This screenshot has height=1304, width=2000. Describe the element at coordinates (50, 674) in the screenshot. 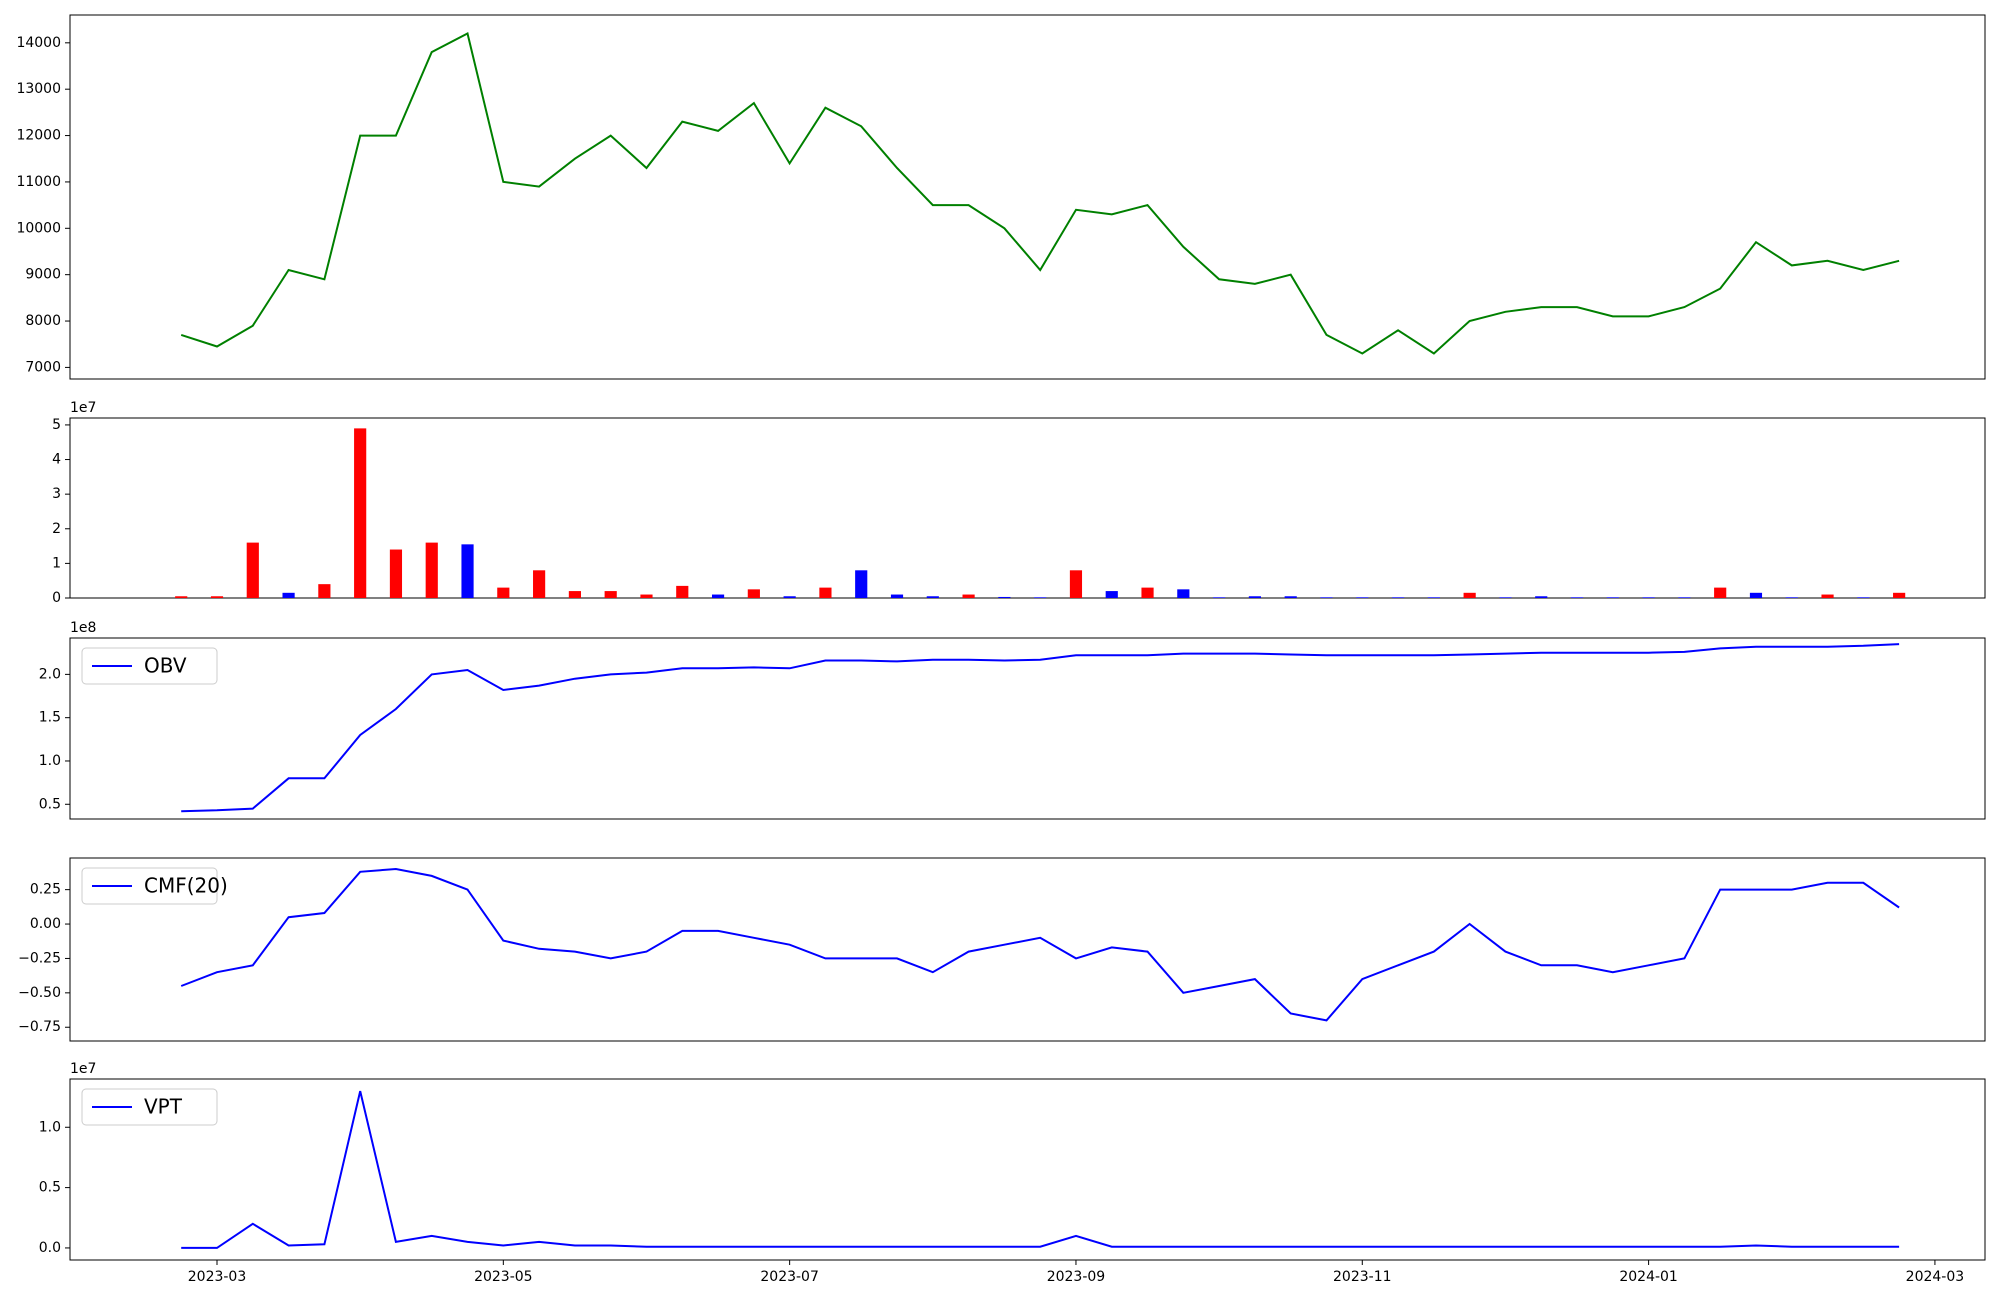

I see `y-tick-label: 2.0` at that location.